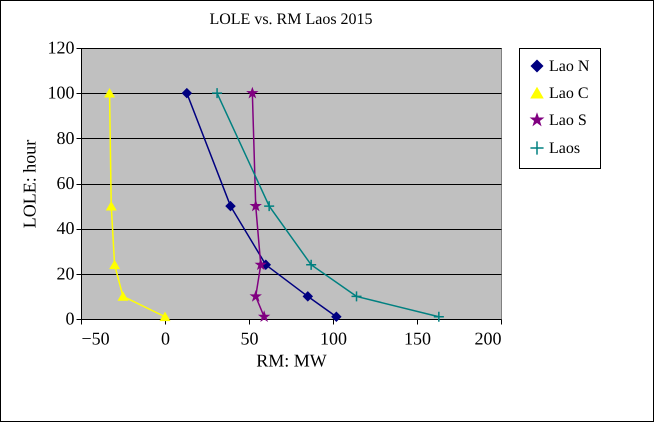 This screenshot has height=424, width=656. Describe the element at coordinates (61, 48) in the screenshot. I see `y-tick-label: 120` at that location.